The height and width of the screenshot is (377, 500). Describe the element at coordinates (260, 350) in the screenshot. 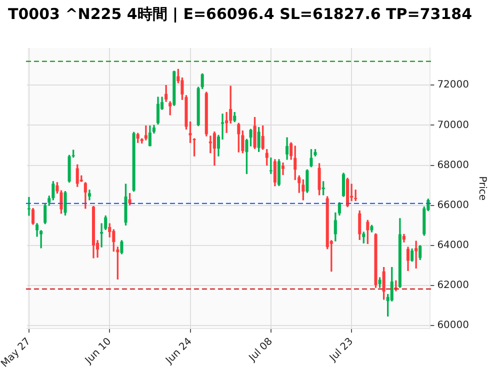

I see `x-tick-label: Jul 08` at that location.